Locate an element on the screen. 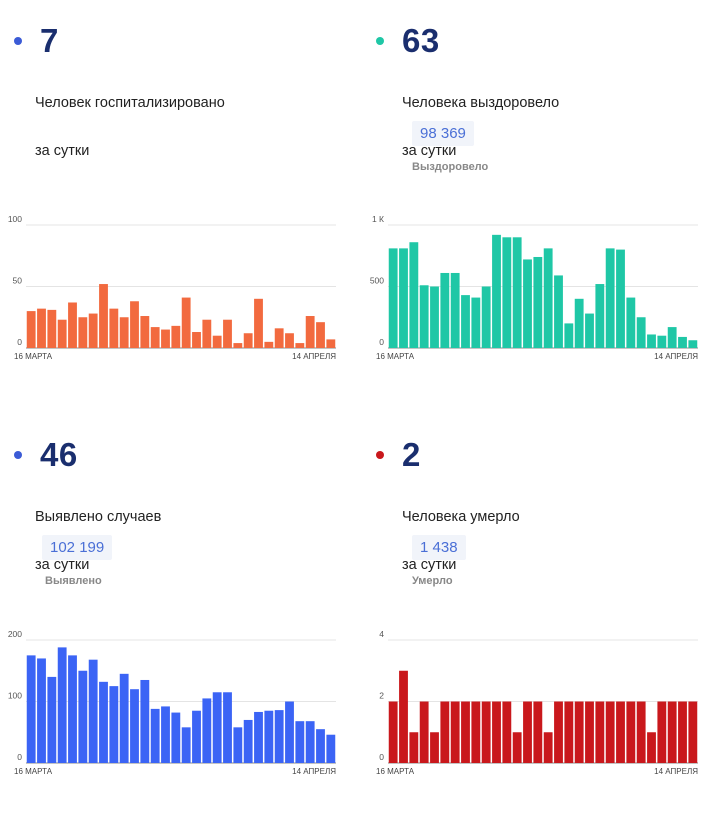 The height and width of the screenshot is (826, 723). big-stat: 46 is located at coordinates (46, 455).